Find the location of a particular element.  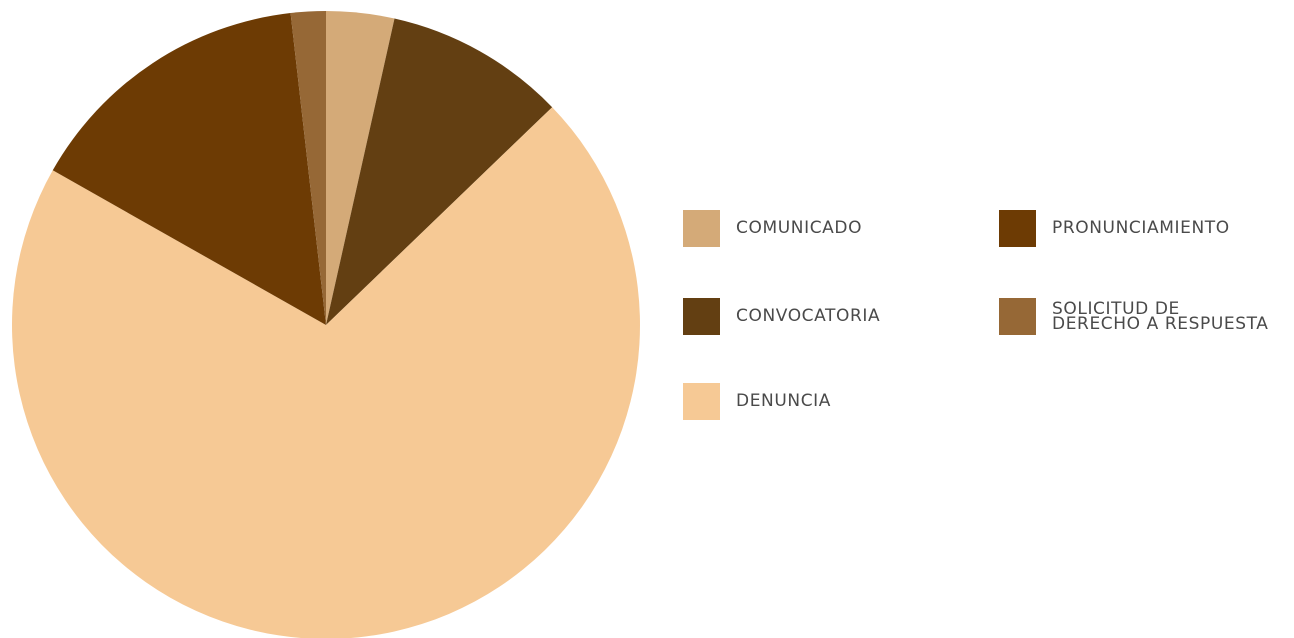

pie-slice-convocatoria is located at coordinates (439, 172).